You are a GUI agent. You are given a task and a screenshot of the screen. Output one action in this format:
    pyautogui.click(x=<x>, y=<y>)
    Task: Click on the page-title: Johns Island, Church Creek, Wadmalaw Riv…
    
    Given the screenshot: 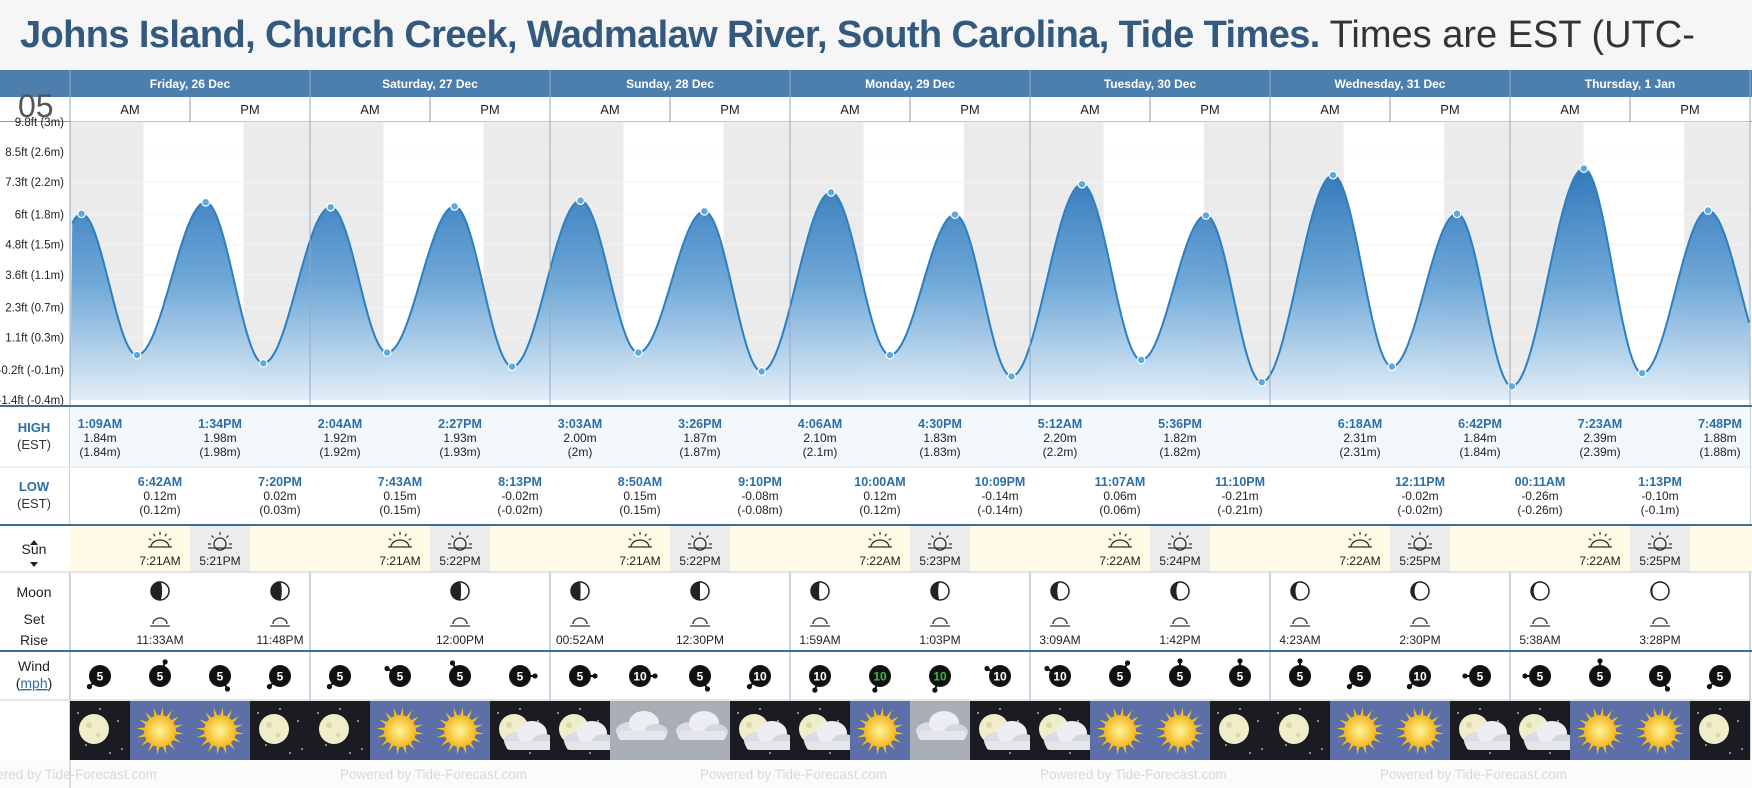 What is the action you would take?
    pyautogui.click(x=857, y=35)
    